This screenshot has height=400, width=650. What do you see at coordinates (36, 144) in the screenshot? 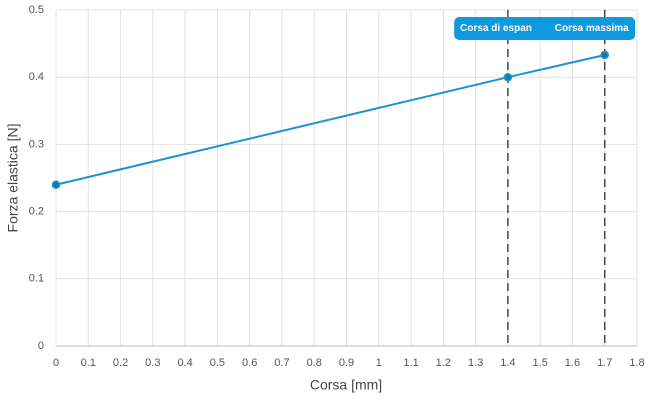
I see `y-tick-label: 0.3` at bounding box center [36, 144].